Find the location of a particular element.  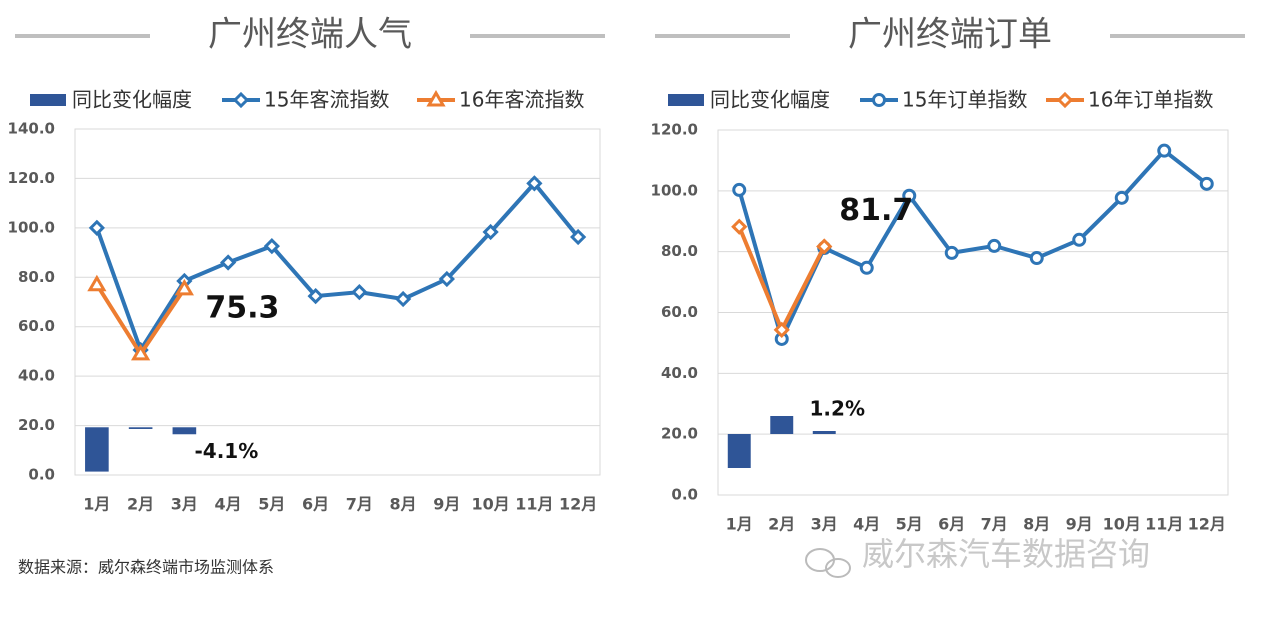

legend-label: 16年客流指数 is located at coordinates (521, 100).